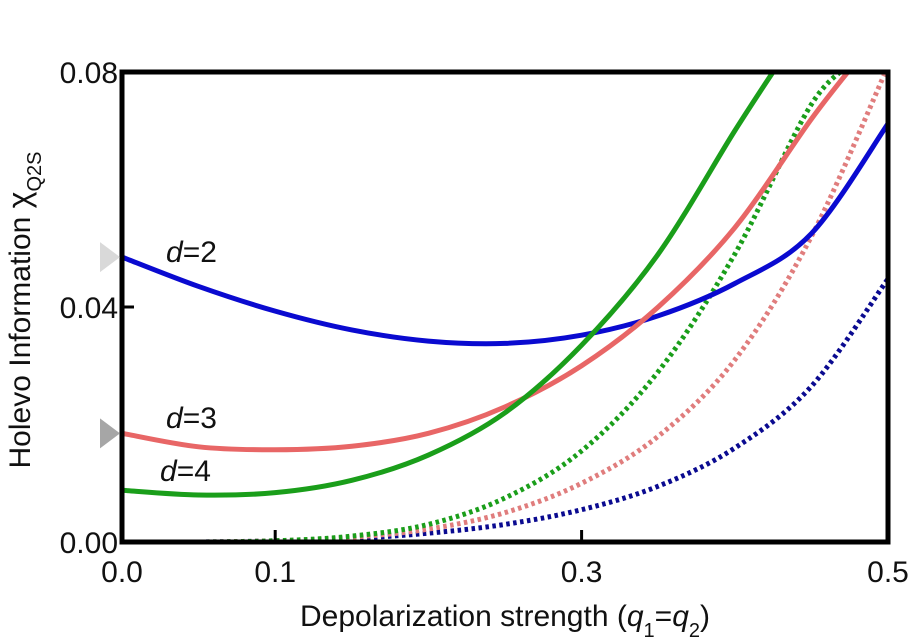 Image resolution: width=922 pixels, height=640 pixels. I want to click on y-tick-label: 0.08, so click(89, 73).